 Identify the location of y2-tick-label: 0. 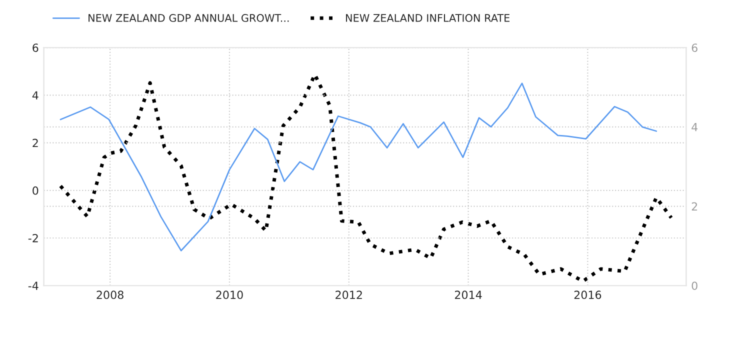
(695, 286).